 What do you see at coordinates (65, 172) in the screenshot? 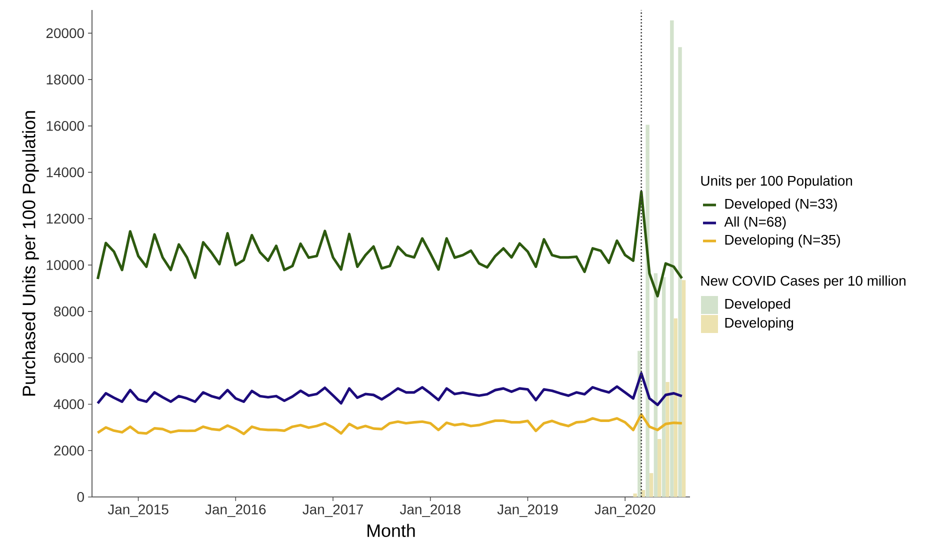
I see `y-tick-label: 14000` at bounding box center [65, 172].